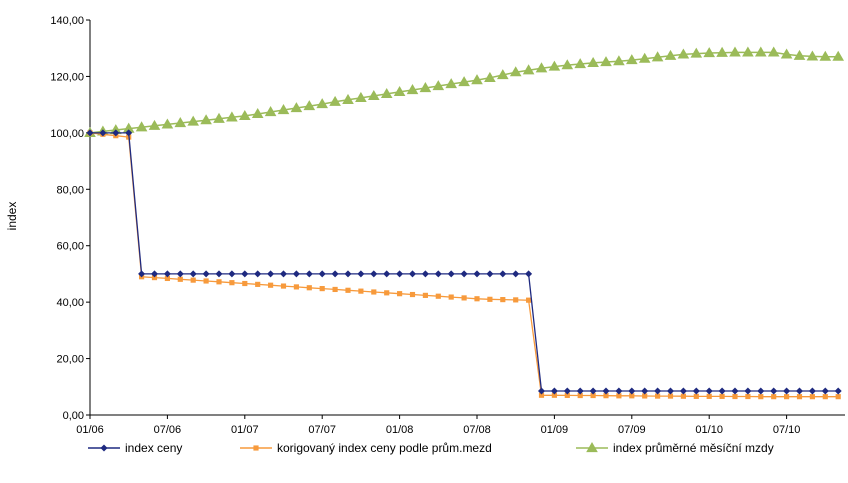  Describe the element at coordinates (245, 430) in the screenshot. I see `x-tick-label: 01/07` at that location.